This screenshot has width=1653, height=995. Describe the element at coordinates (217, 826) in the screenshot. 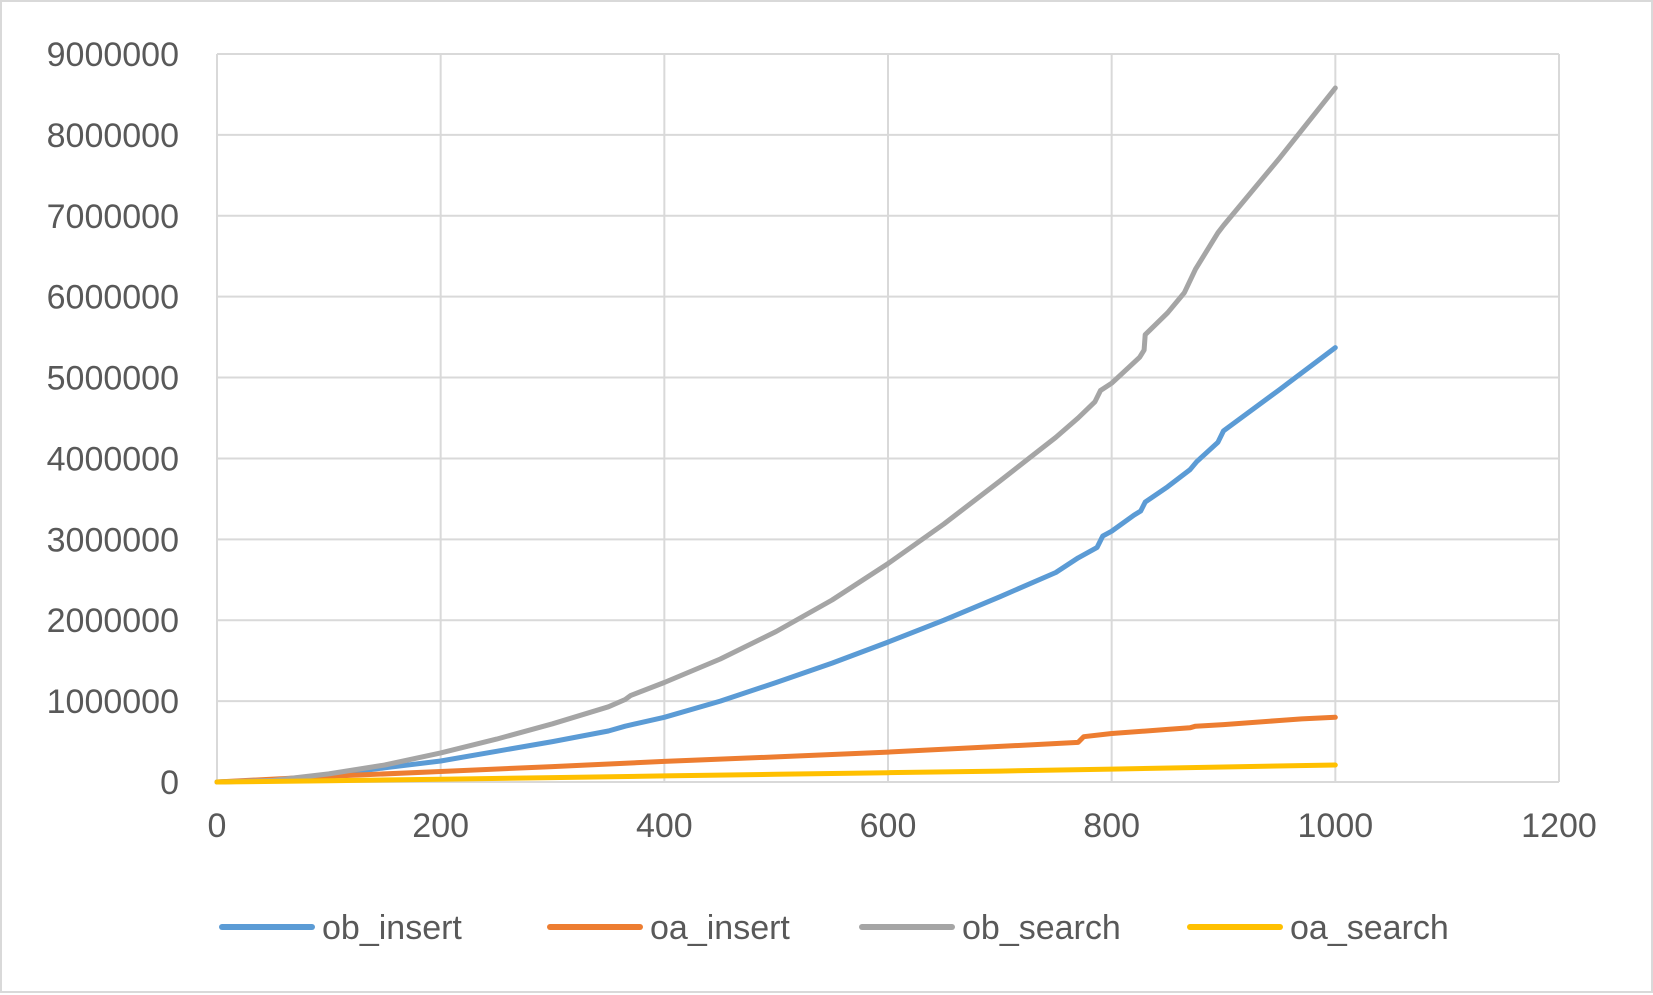

I see `x-tick-label: 0` at that location.